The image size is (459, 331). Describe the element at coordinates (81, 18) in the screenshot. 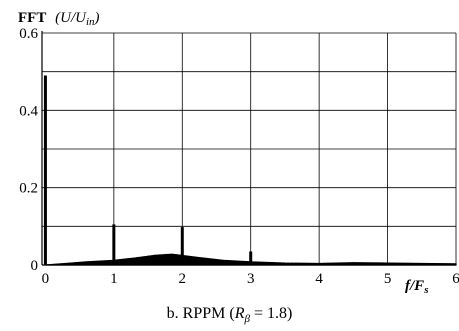

I see `y-label-u2: U` at that location.